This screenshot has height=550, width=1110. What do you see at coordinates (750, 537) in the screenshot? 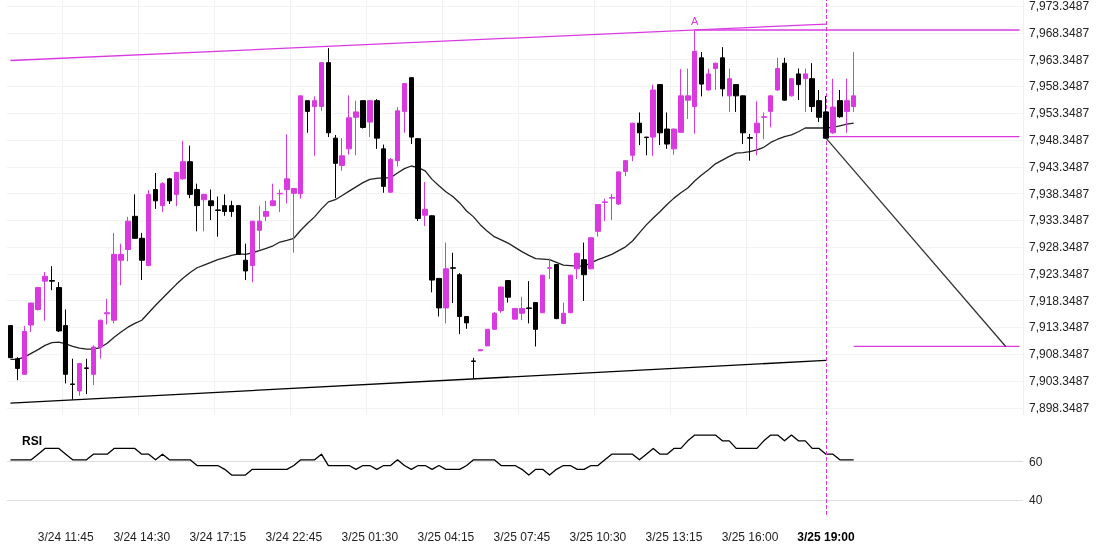
I see `x-tick-label: 3/25 16:00` at bounding box center [750, 537].